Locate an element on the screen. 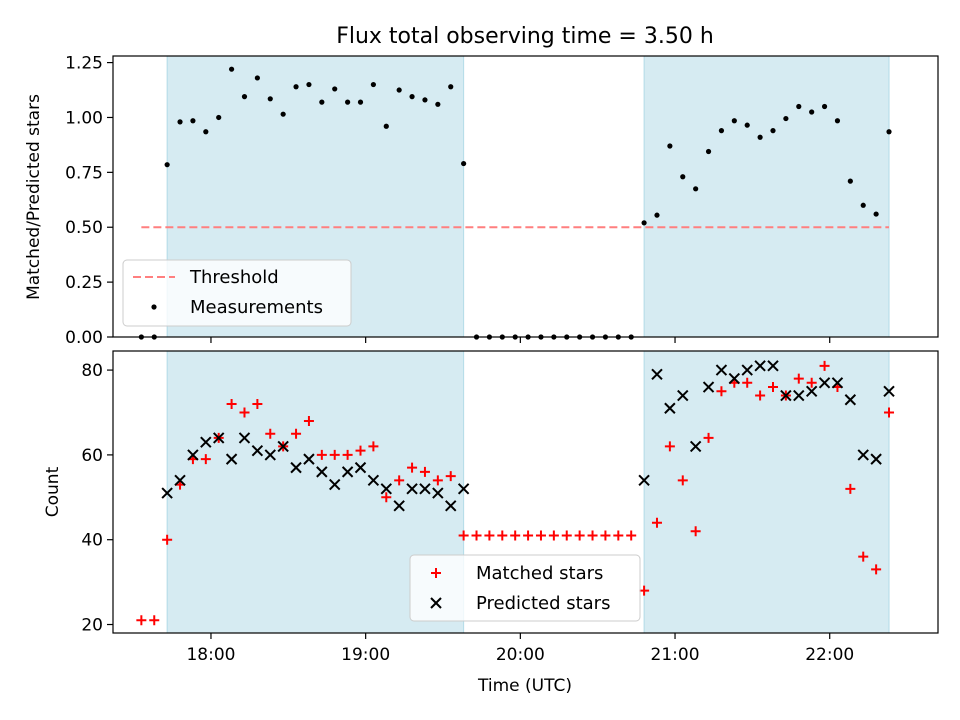  ratio-legend: Threshold Measurements is located at coordinates (237, 293).